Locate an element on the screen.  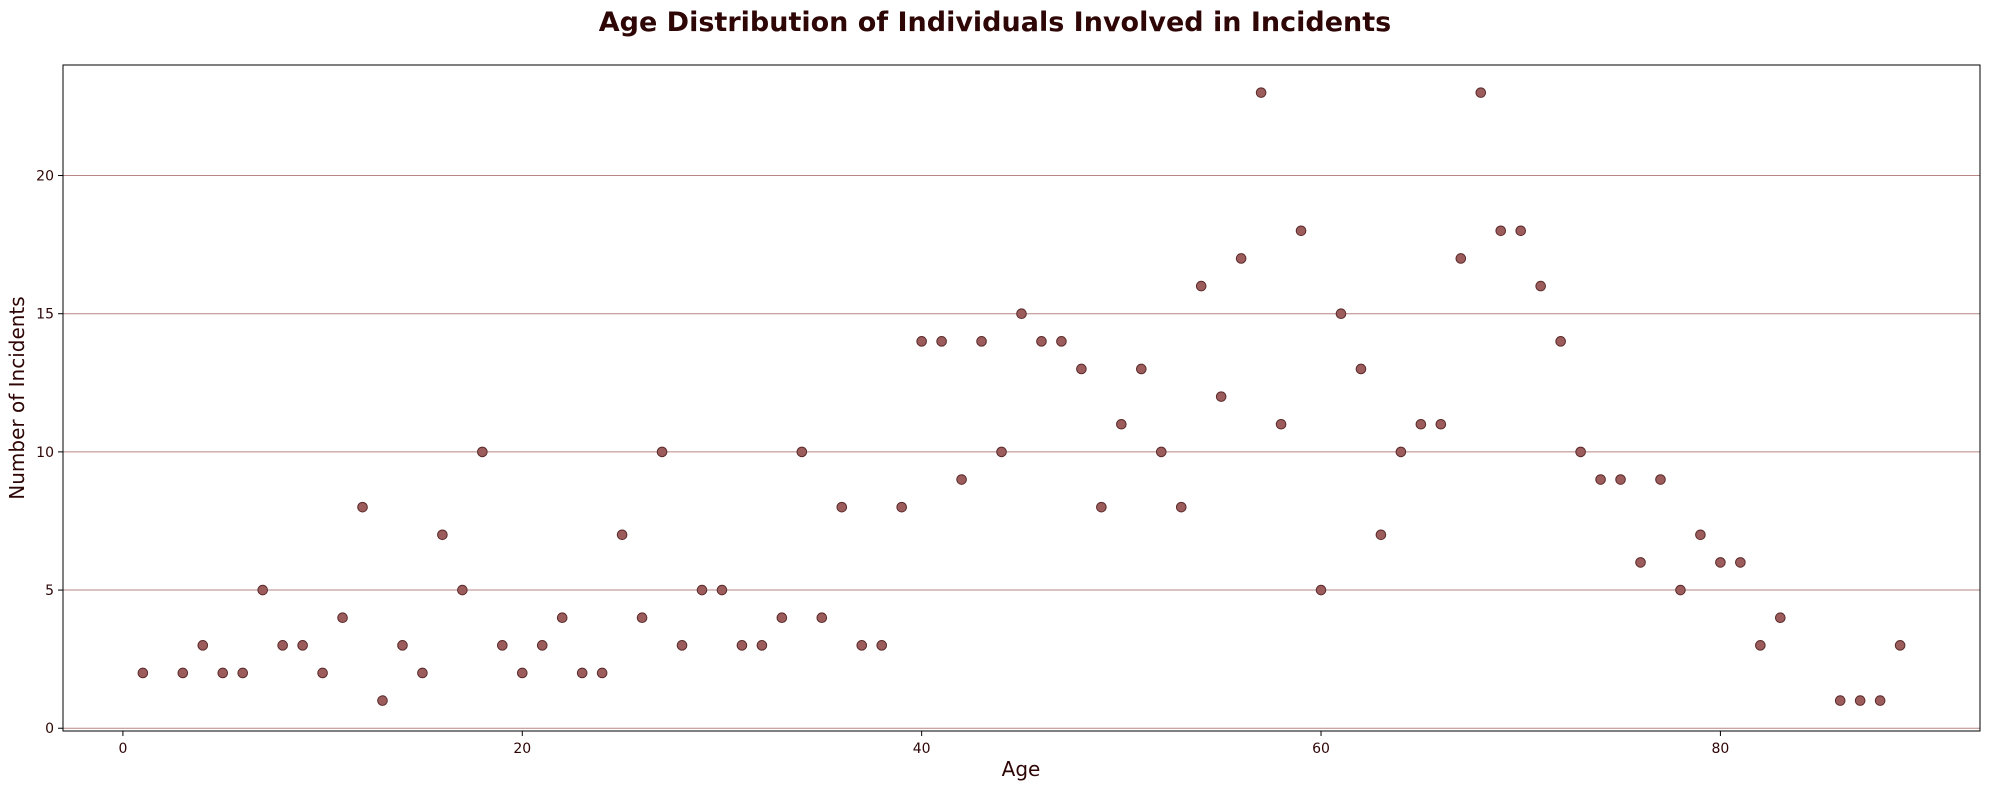
y-tick-label: 15 is located at coordinates (45, 315).